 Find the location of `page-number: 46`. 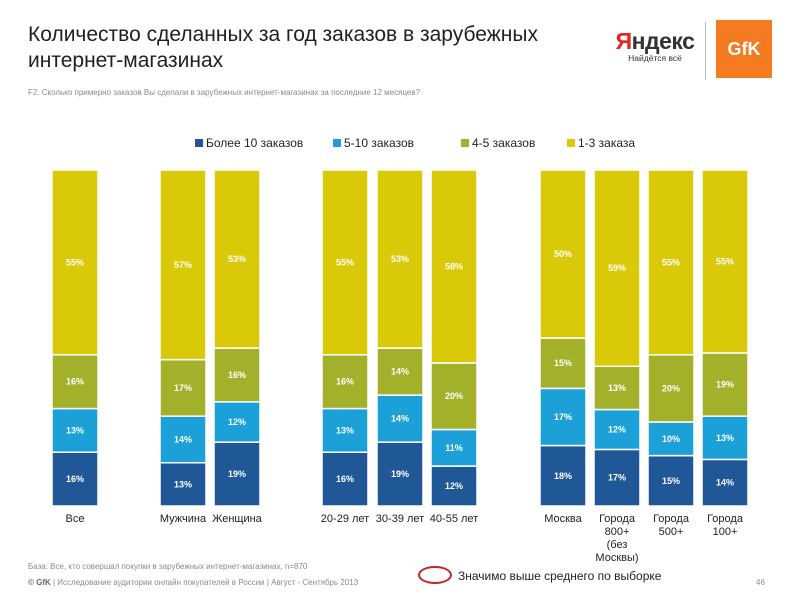

page-number: 46 is located at coordinates (760, 582).